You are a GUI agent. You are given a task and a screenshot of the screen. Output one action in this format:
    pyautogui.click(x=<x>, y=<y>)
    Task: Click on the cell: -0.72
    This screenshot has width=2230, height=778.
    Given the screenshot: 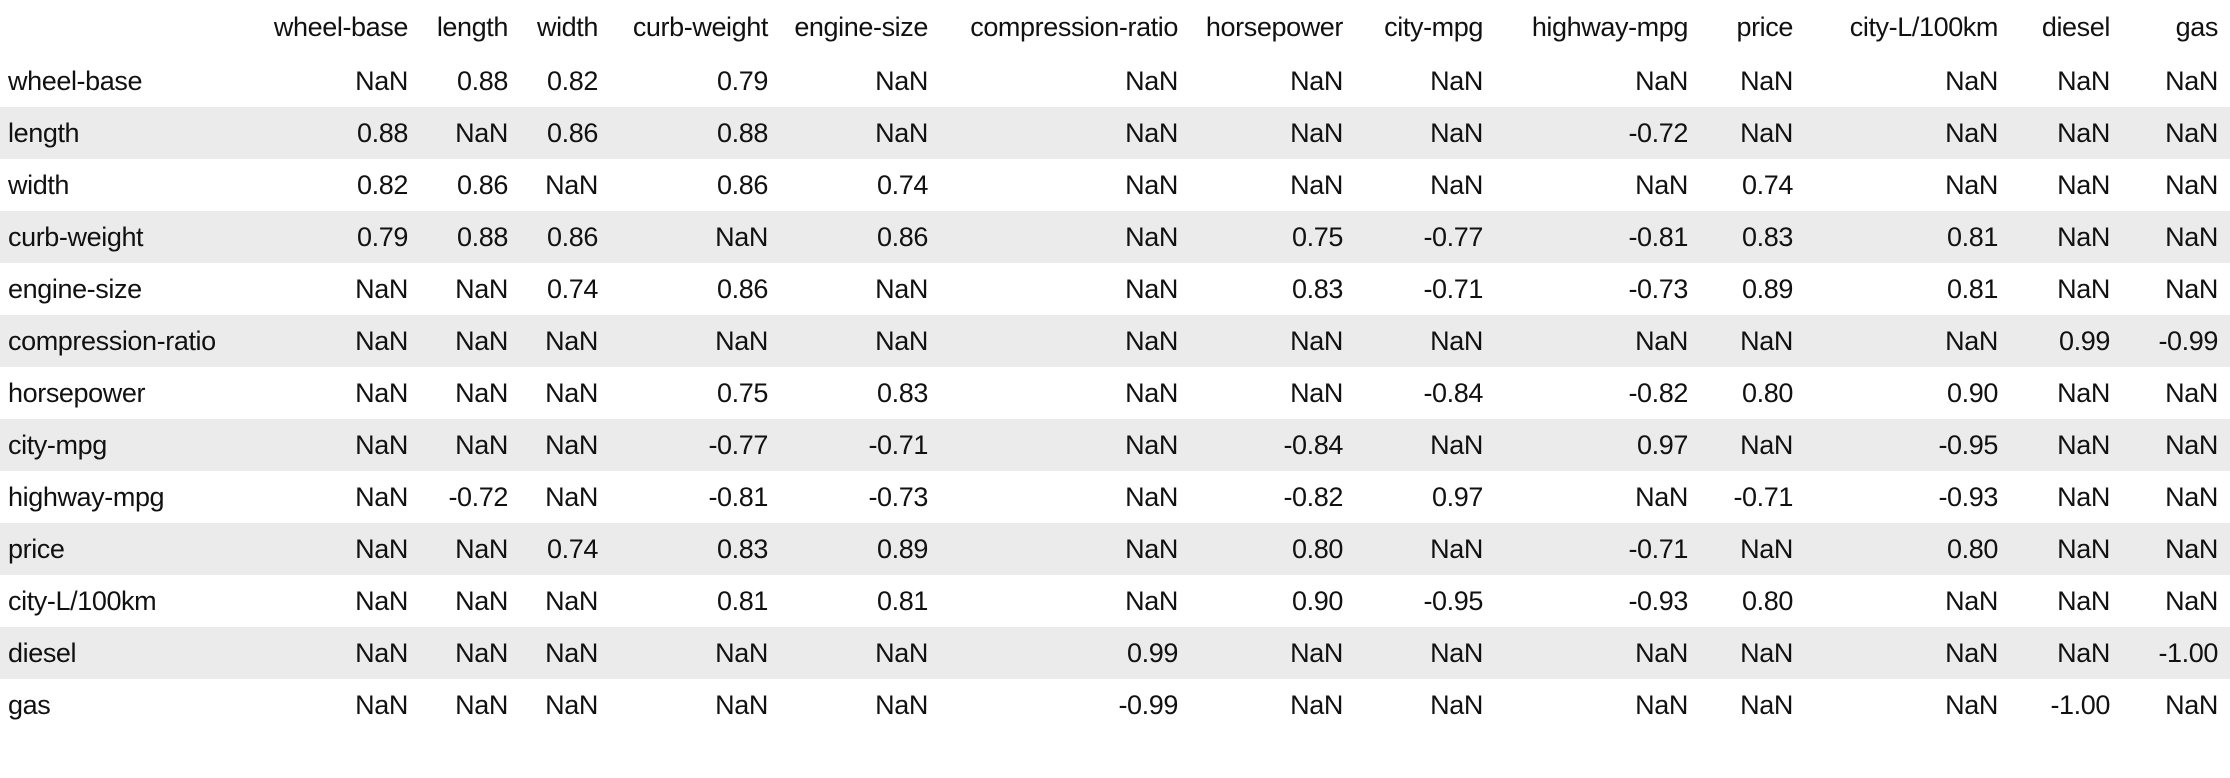 What is the action you would take?
    pyautogui.click(x=1658, y=132)
    